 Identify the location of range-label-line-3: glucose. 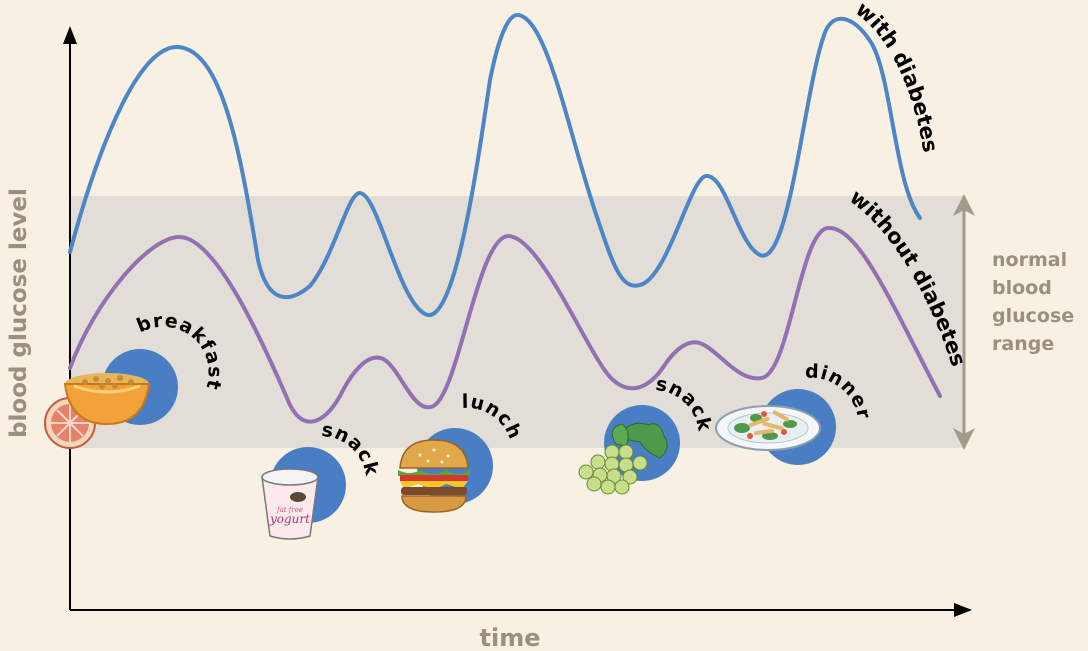
(1033, 316).